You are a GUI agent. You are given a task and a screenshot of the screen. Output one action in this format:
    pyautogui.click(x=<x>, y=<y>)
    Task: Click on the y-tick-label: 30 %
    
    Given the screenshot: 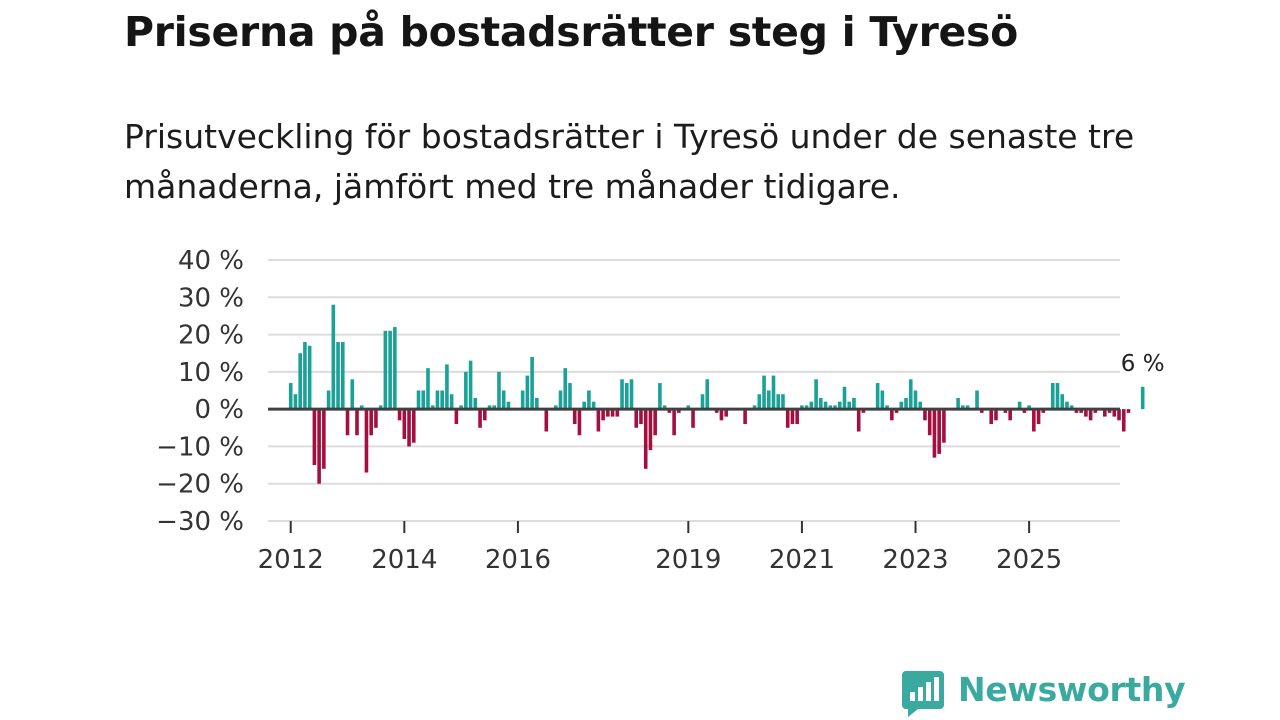 What is the action you would take?
    pyautogui.click(x=211, y=298)
    